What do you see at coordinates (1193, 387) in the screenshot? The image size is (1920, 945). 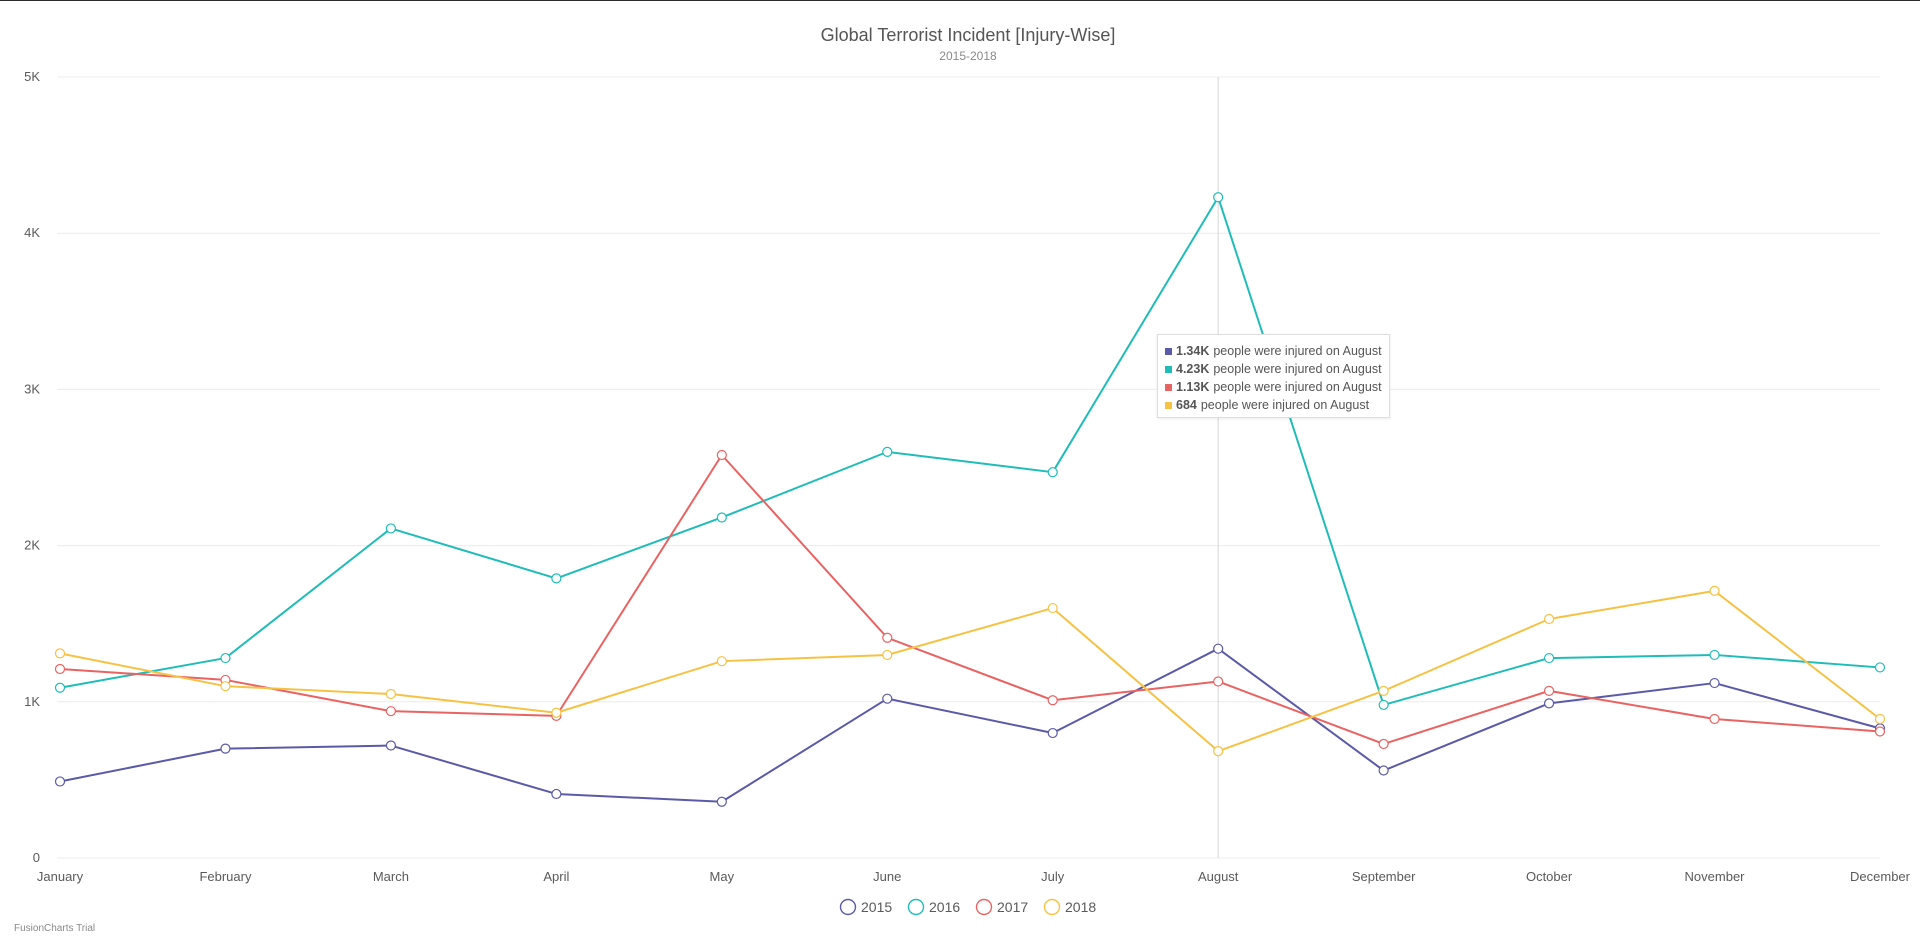 I see `tooltip-value: 1.13K` at bounding box center [1193, 387].